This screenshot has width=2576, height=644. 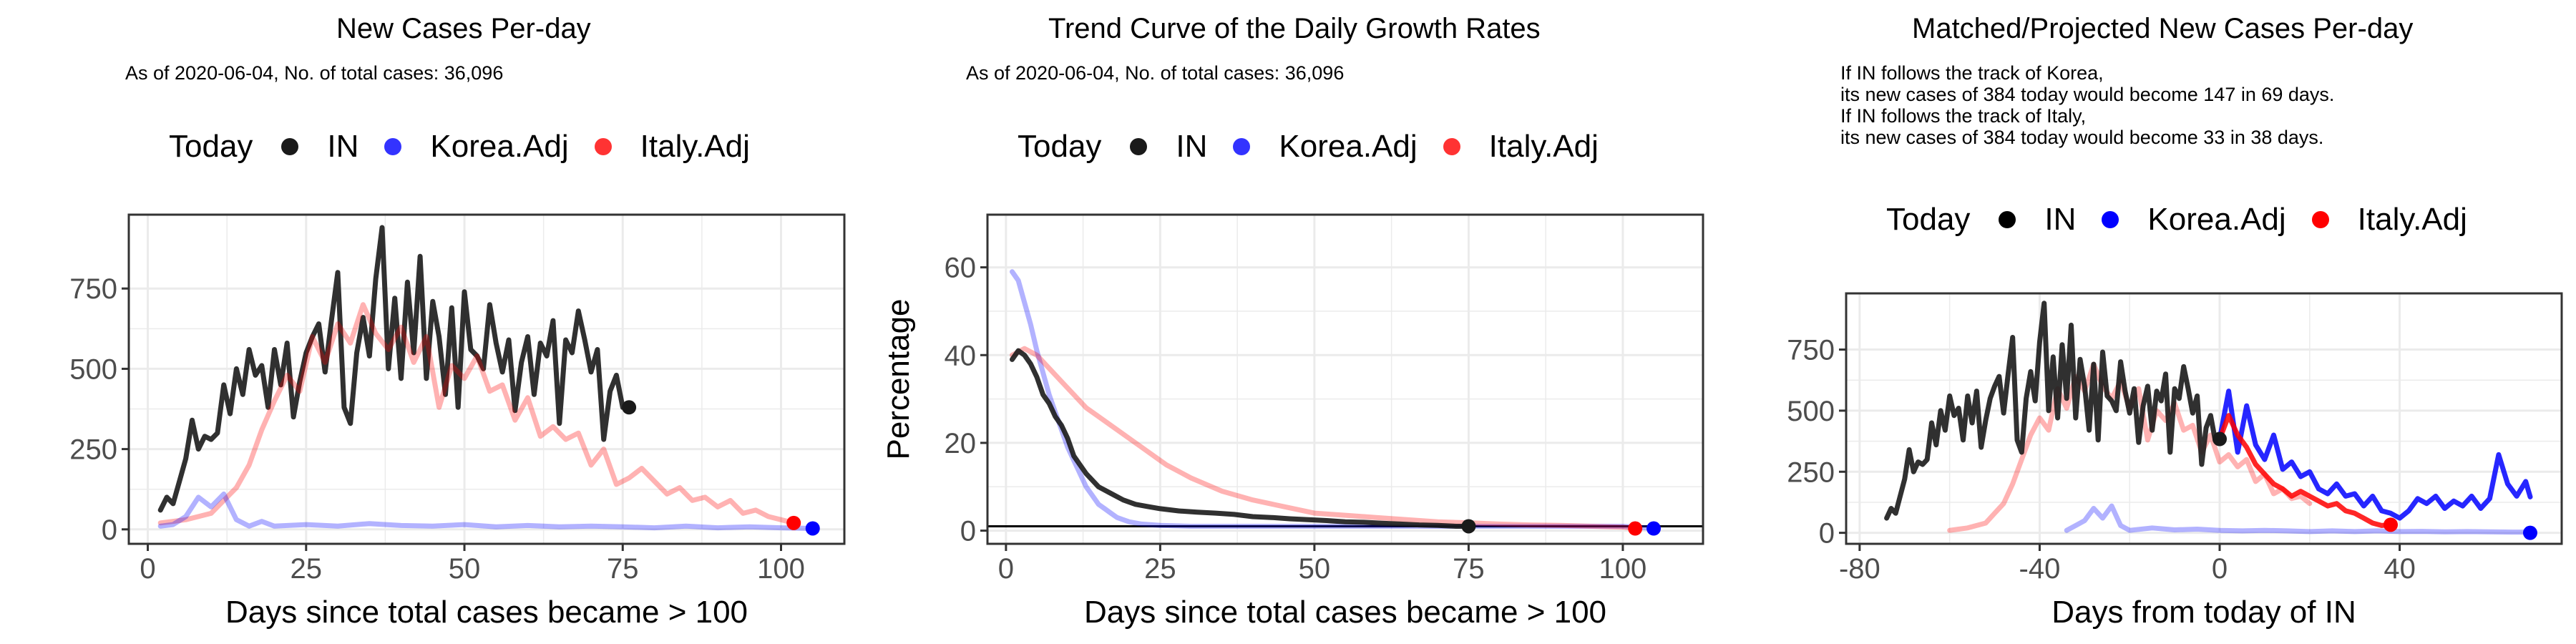 I want to click on chart-title: Trend Curve of the Daily Growth Rates, so click(x=1294, y=28).